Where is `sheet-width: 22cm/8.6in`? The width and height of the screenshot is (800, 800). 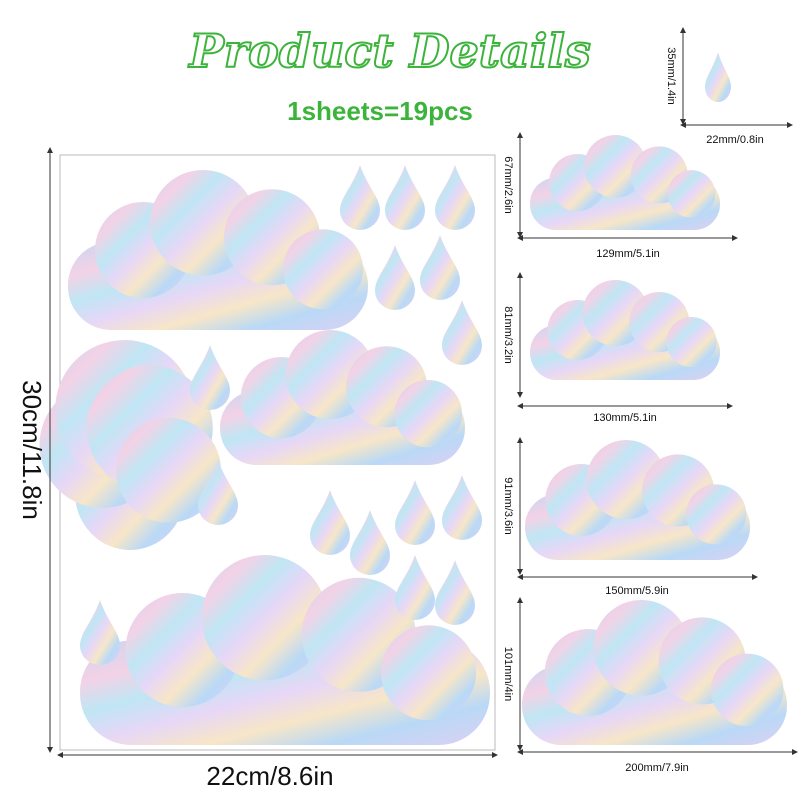 sheet-width: 22cm/8.6in is located at coordinates (269, 776).